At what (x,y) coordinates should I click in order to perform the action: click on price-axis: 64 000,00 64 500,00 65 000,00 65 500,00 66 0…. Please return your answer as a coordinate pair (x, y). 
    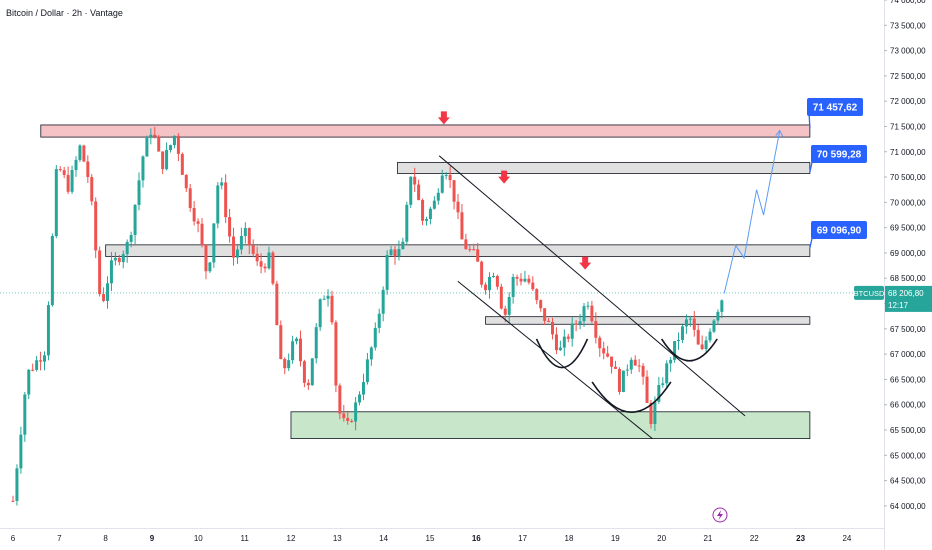
    Looking at the image, I should click on (905, 255).